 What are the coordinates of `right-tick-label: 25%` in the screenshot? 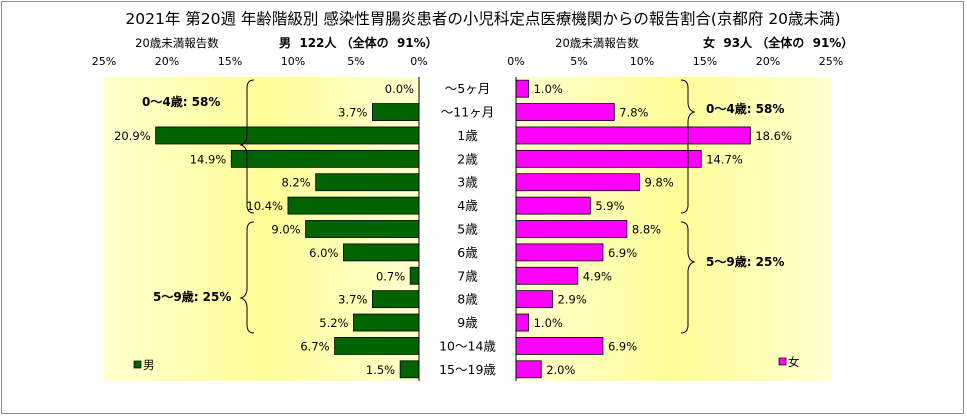 It's located at (831, 61).